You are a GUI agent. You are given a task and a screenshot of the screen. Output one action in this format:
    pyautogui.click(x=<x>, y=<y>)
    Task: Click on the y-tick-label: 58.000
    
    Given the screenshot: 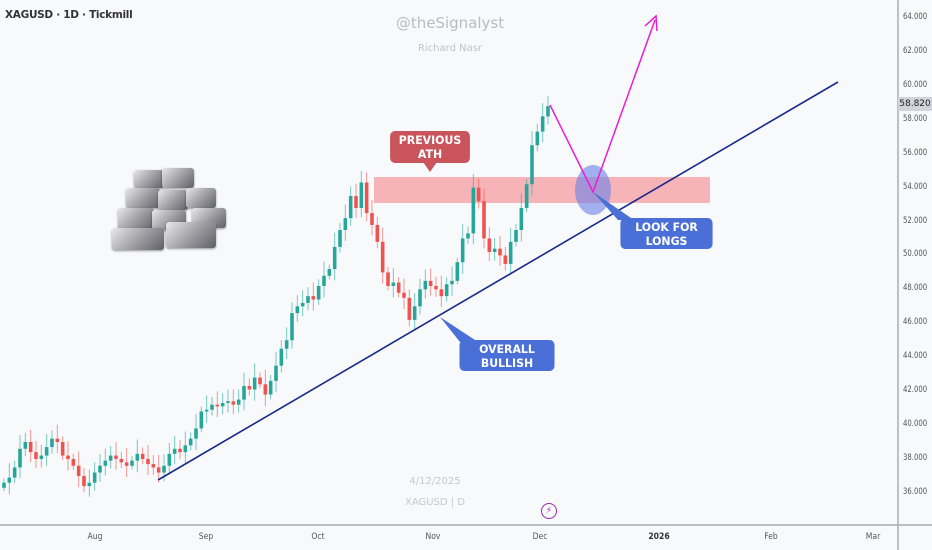 What is the action you would take?
    pyautogui.click(x=915, y=118)
    